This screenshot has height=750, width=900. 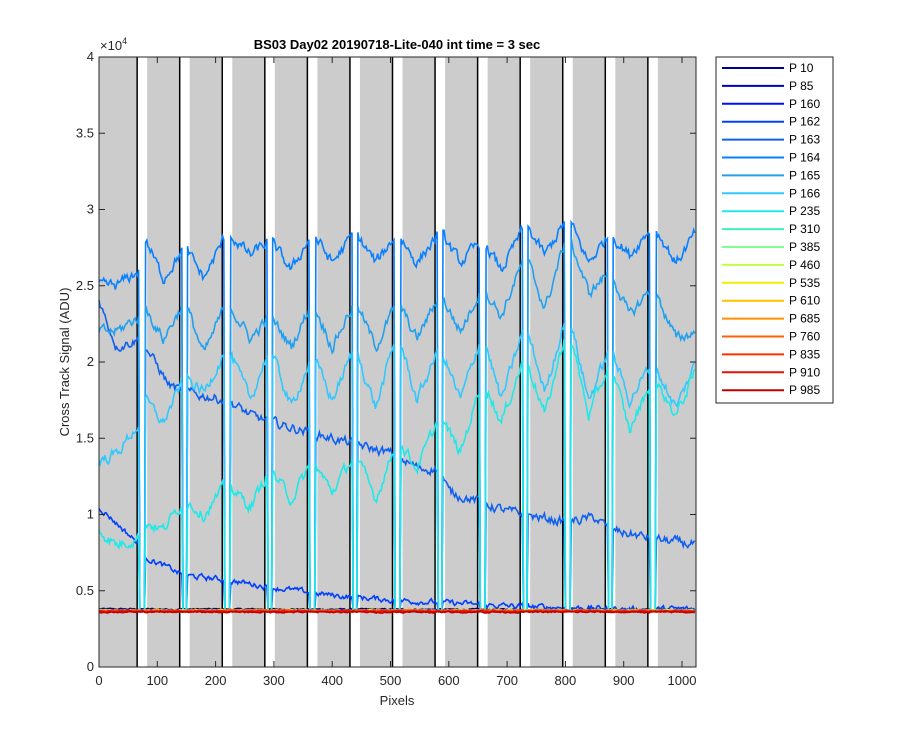 I want to click on x-tick-label: 900, so click(x=624, y=680).